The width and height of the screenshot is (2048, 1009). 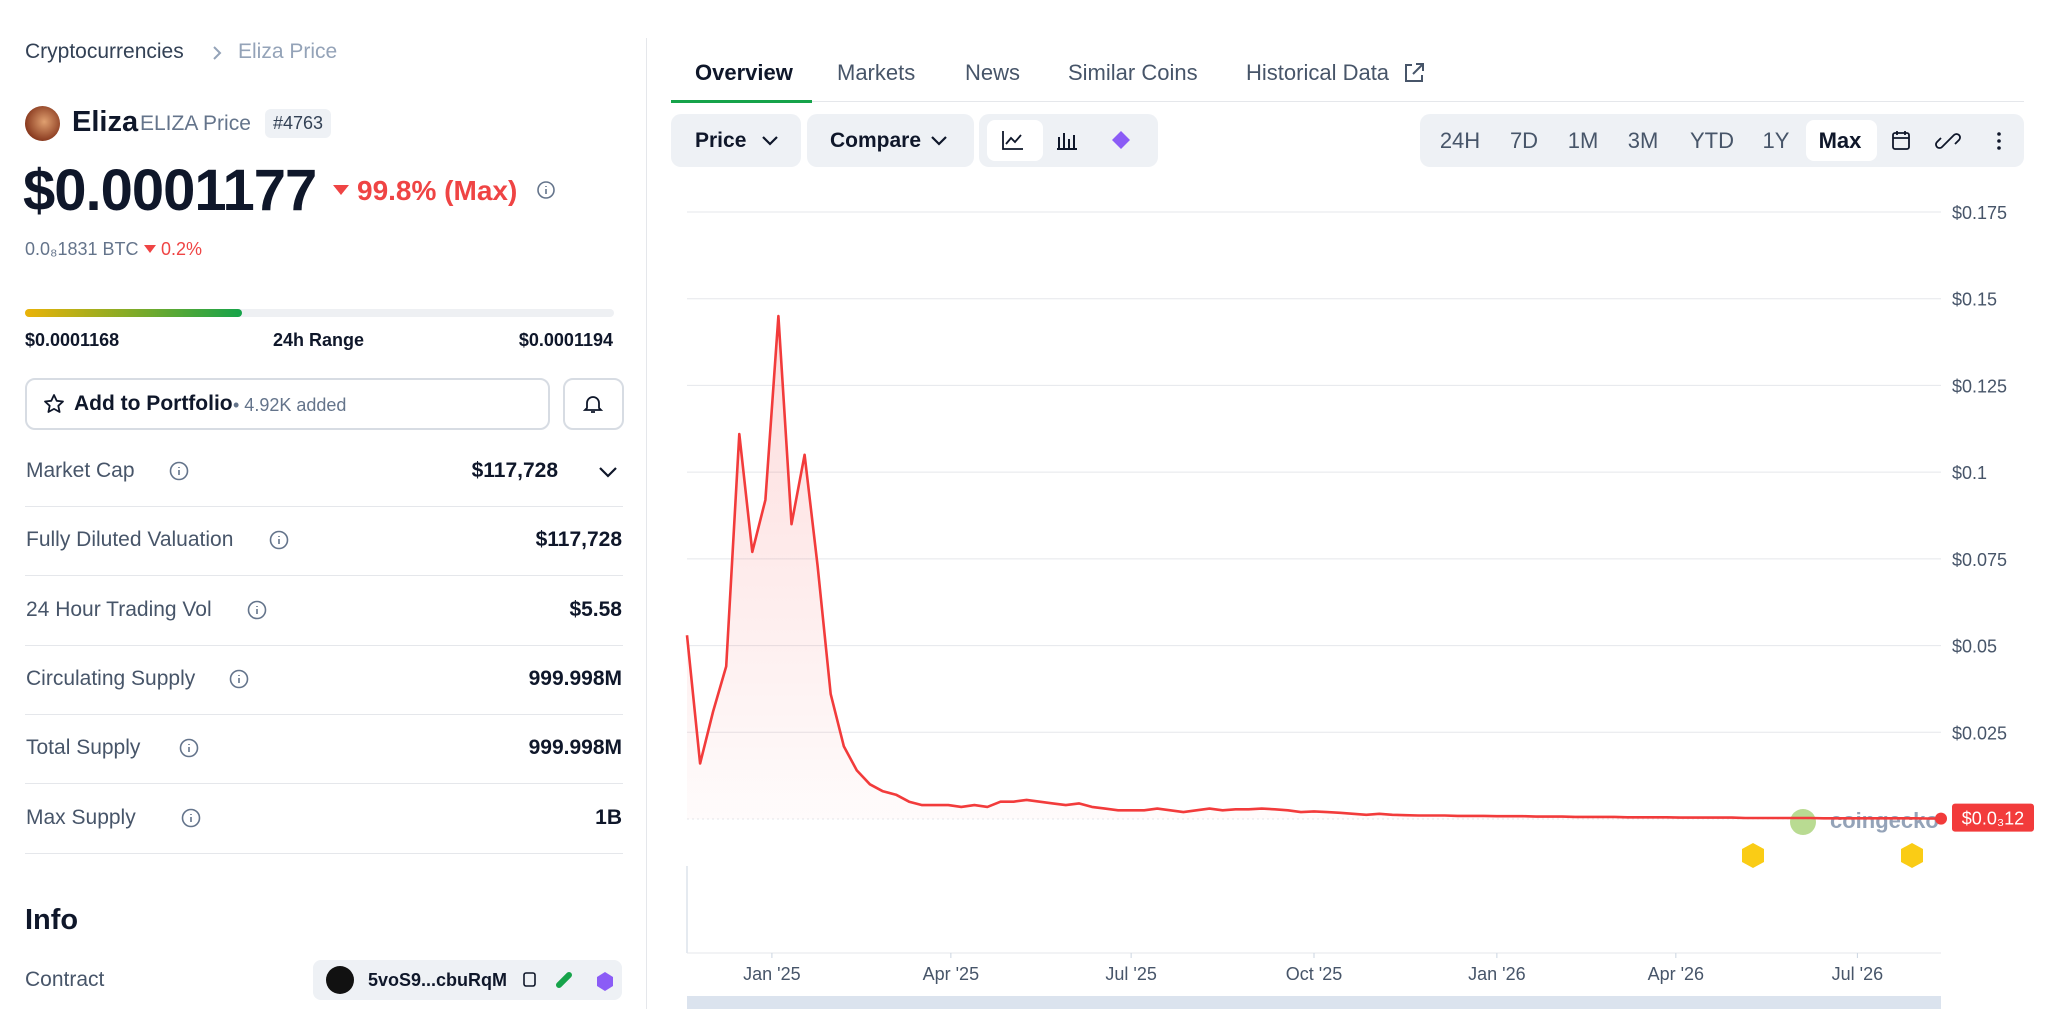 I want to click on chain-icon, so click(x=340, y=980).